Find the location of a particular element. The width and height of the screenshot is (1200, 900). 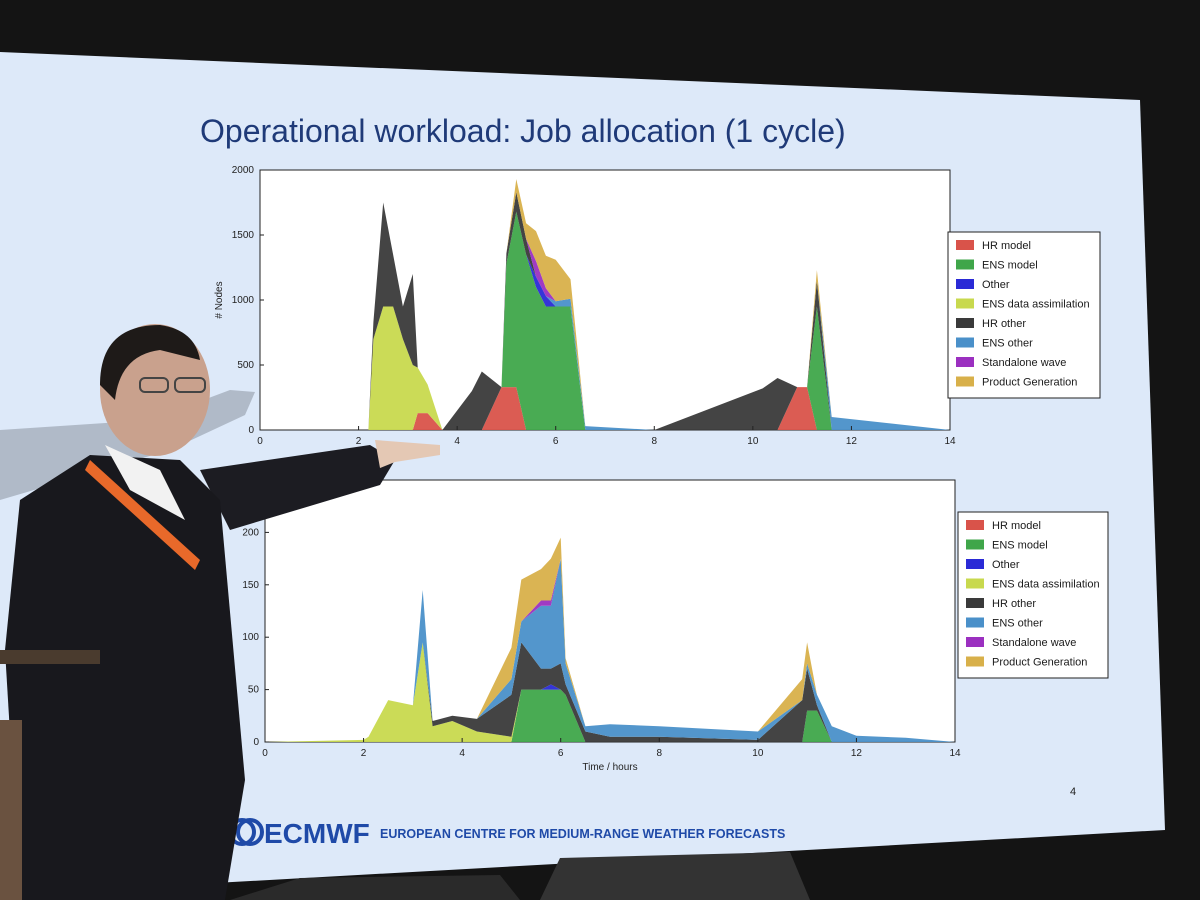

ecmwf-logo-text: ECMWF is located at coordinates (317, 833).